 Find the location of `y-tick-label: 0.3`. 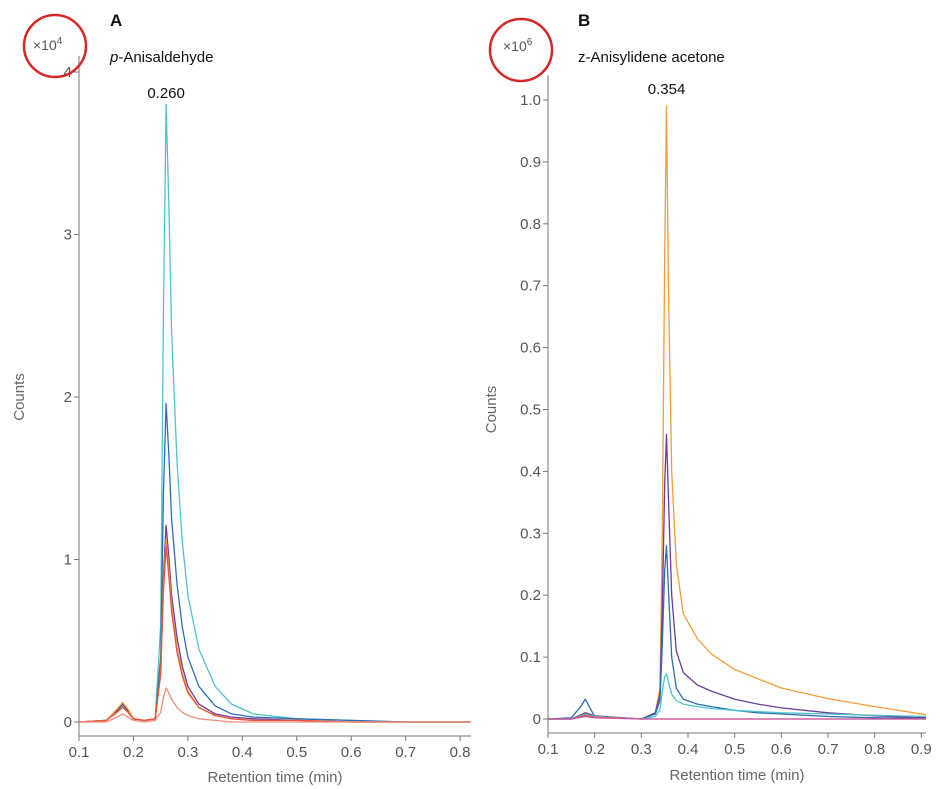

y-tick-label: 0.3 is located at coordinates (530, 533).